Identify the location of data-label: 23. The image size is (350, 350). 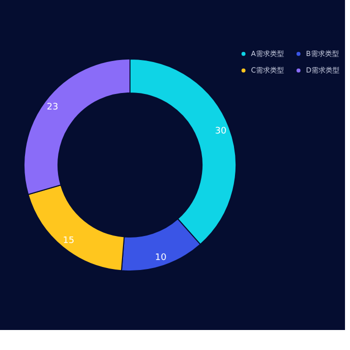
(52, 107).